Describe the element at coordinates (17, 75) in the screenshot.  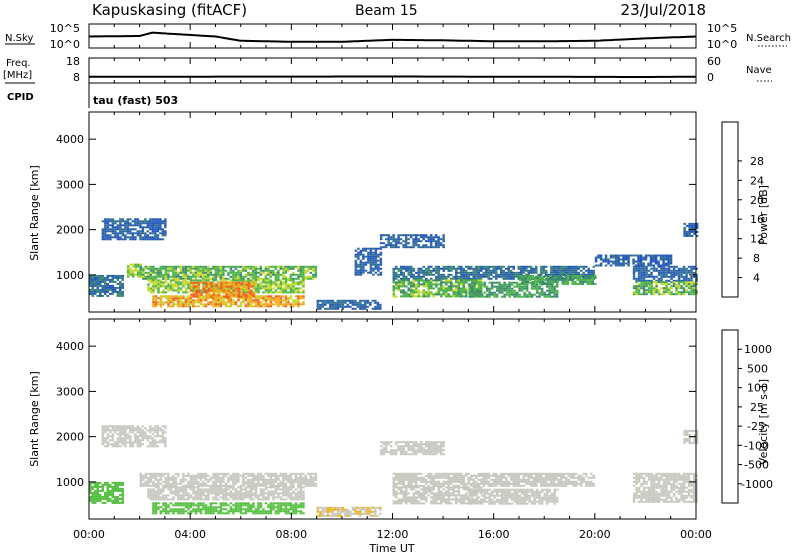
I see `freq-left-unit: [MHz]` at that location.